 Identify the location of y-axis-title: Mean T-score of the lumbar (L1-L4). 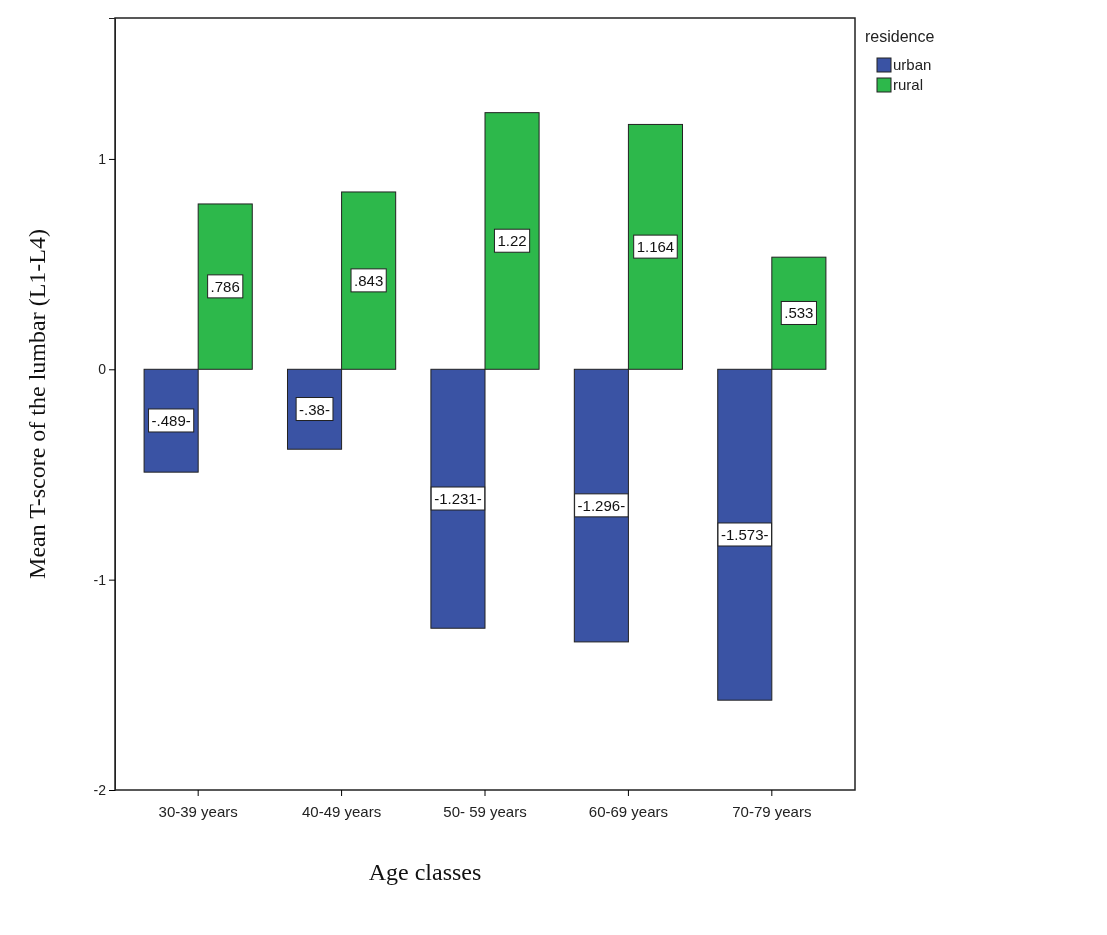
(37, 404).